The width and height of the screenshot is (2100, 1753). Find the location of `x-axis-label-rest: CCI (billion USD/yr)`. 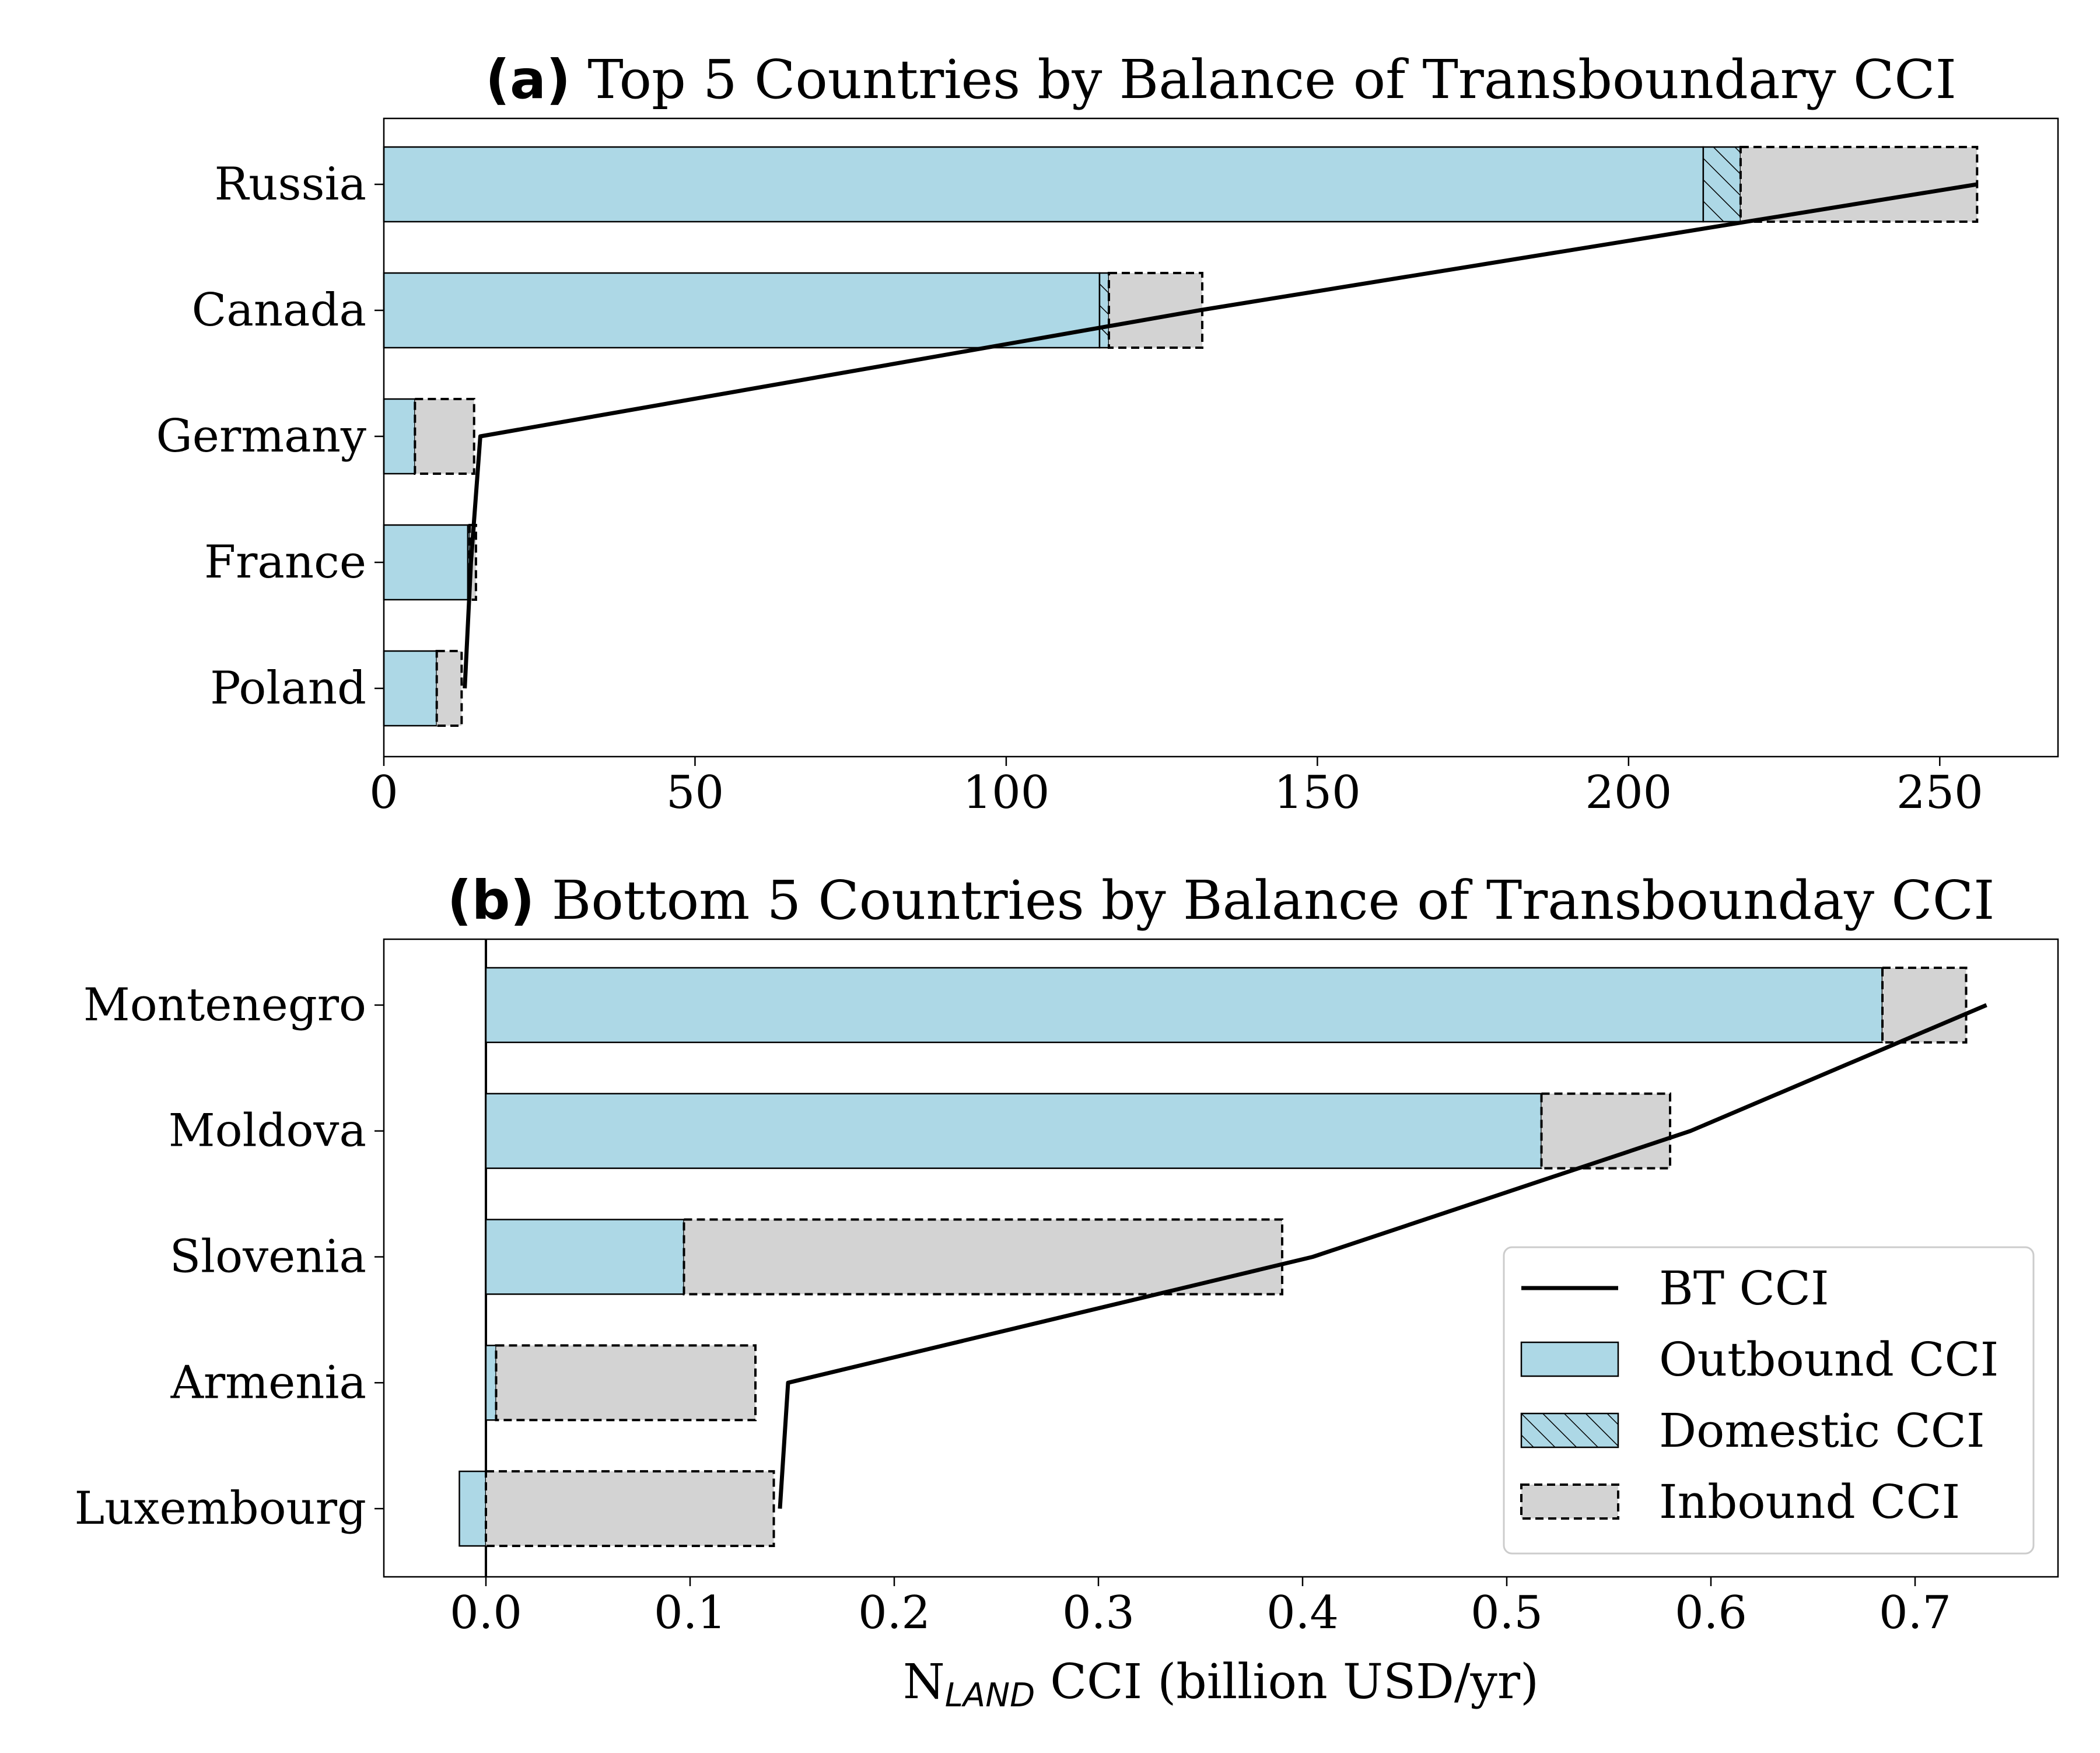

x-axis-label-rest: CCI (billion USD/yr) is located at coordinates (1287, 1682).